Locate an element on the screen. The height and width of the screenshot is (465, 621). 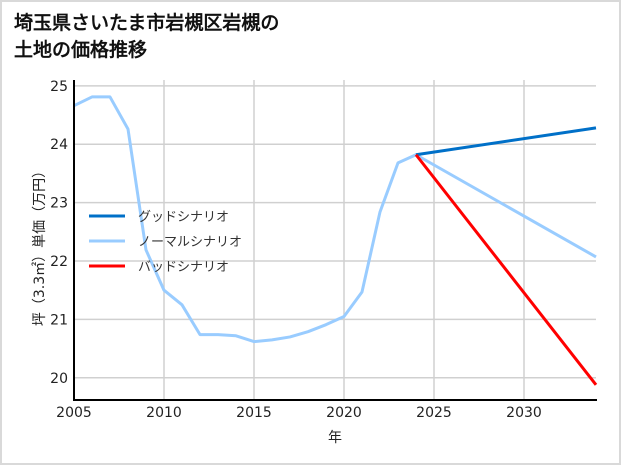
x-tick-label: 2025 is located at coordinates (434, 413).